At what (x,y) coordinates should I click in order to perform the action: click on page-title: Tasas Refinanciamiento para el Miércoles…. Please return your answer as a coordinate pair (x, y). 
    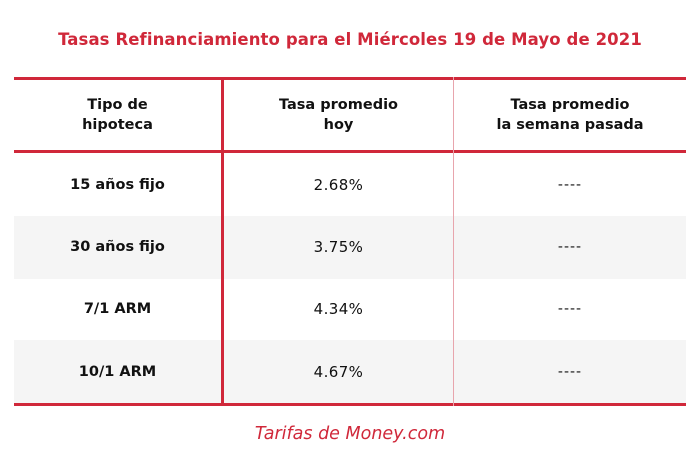
    Looking at the image, I should click on (350, 39).